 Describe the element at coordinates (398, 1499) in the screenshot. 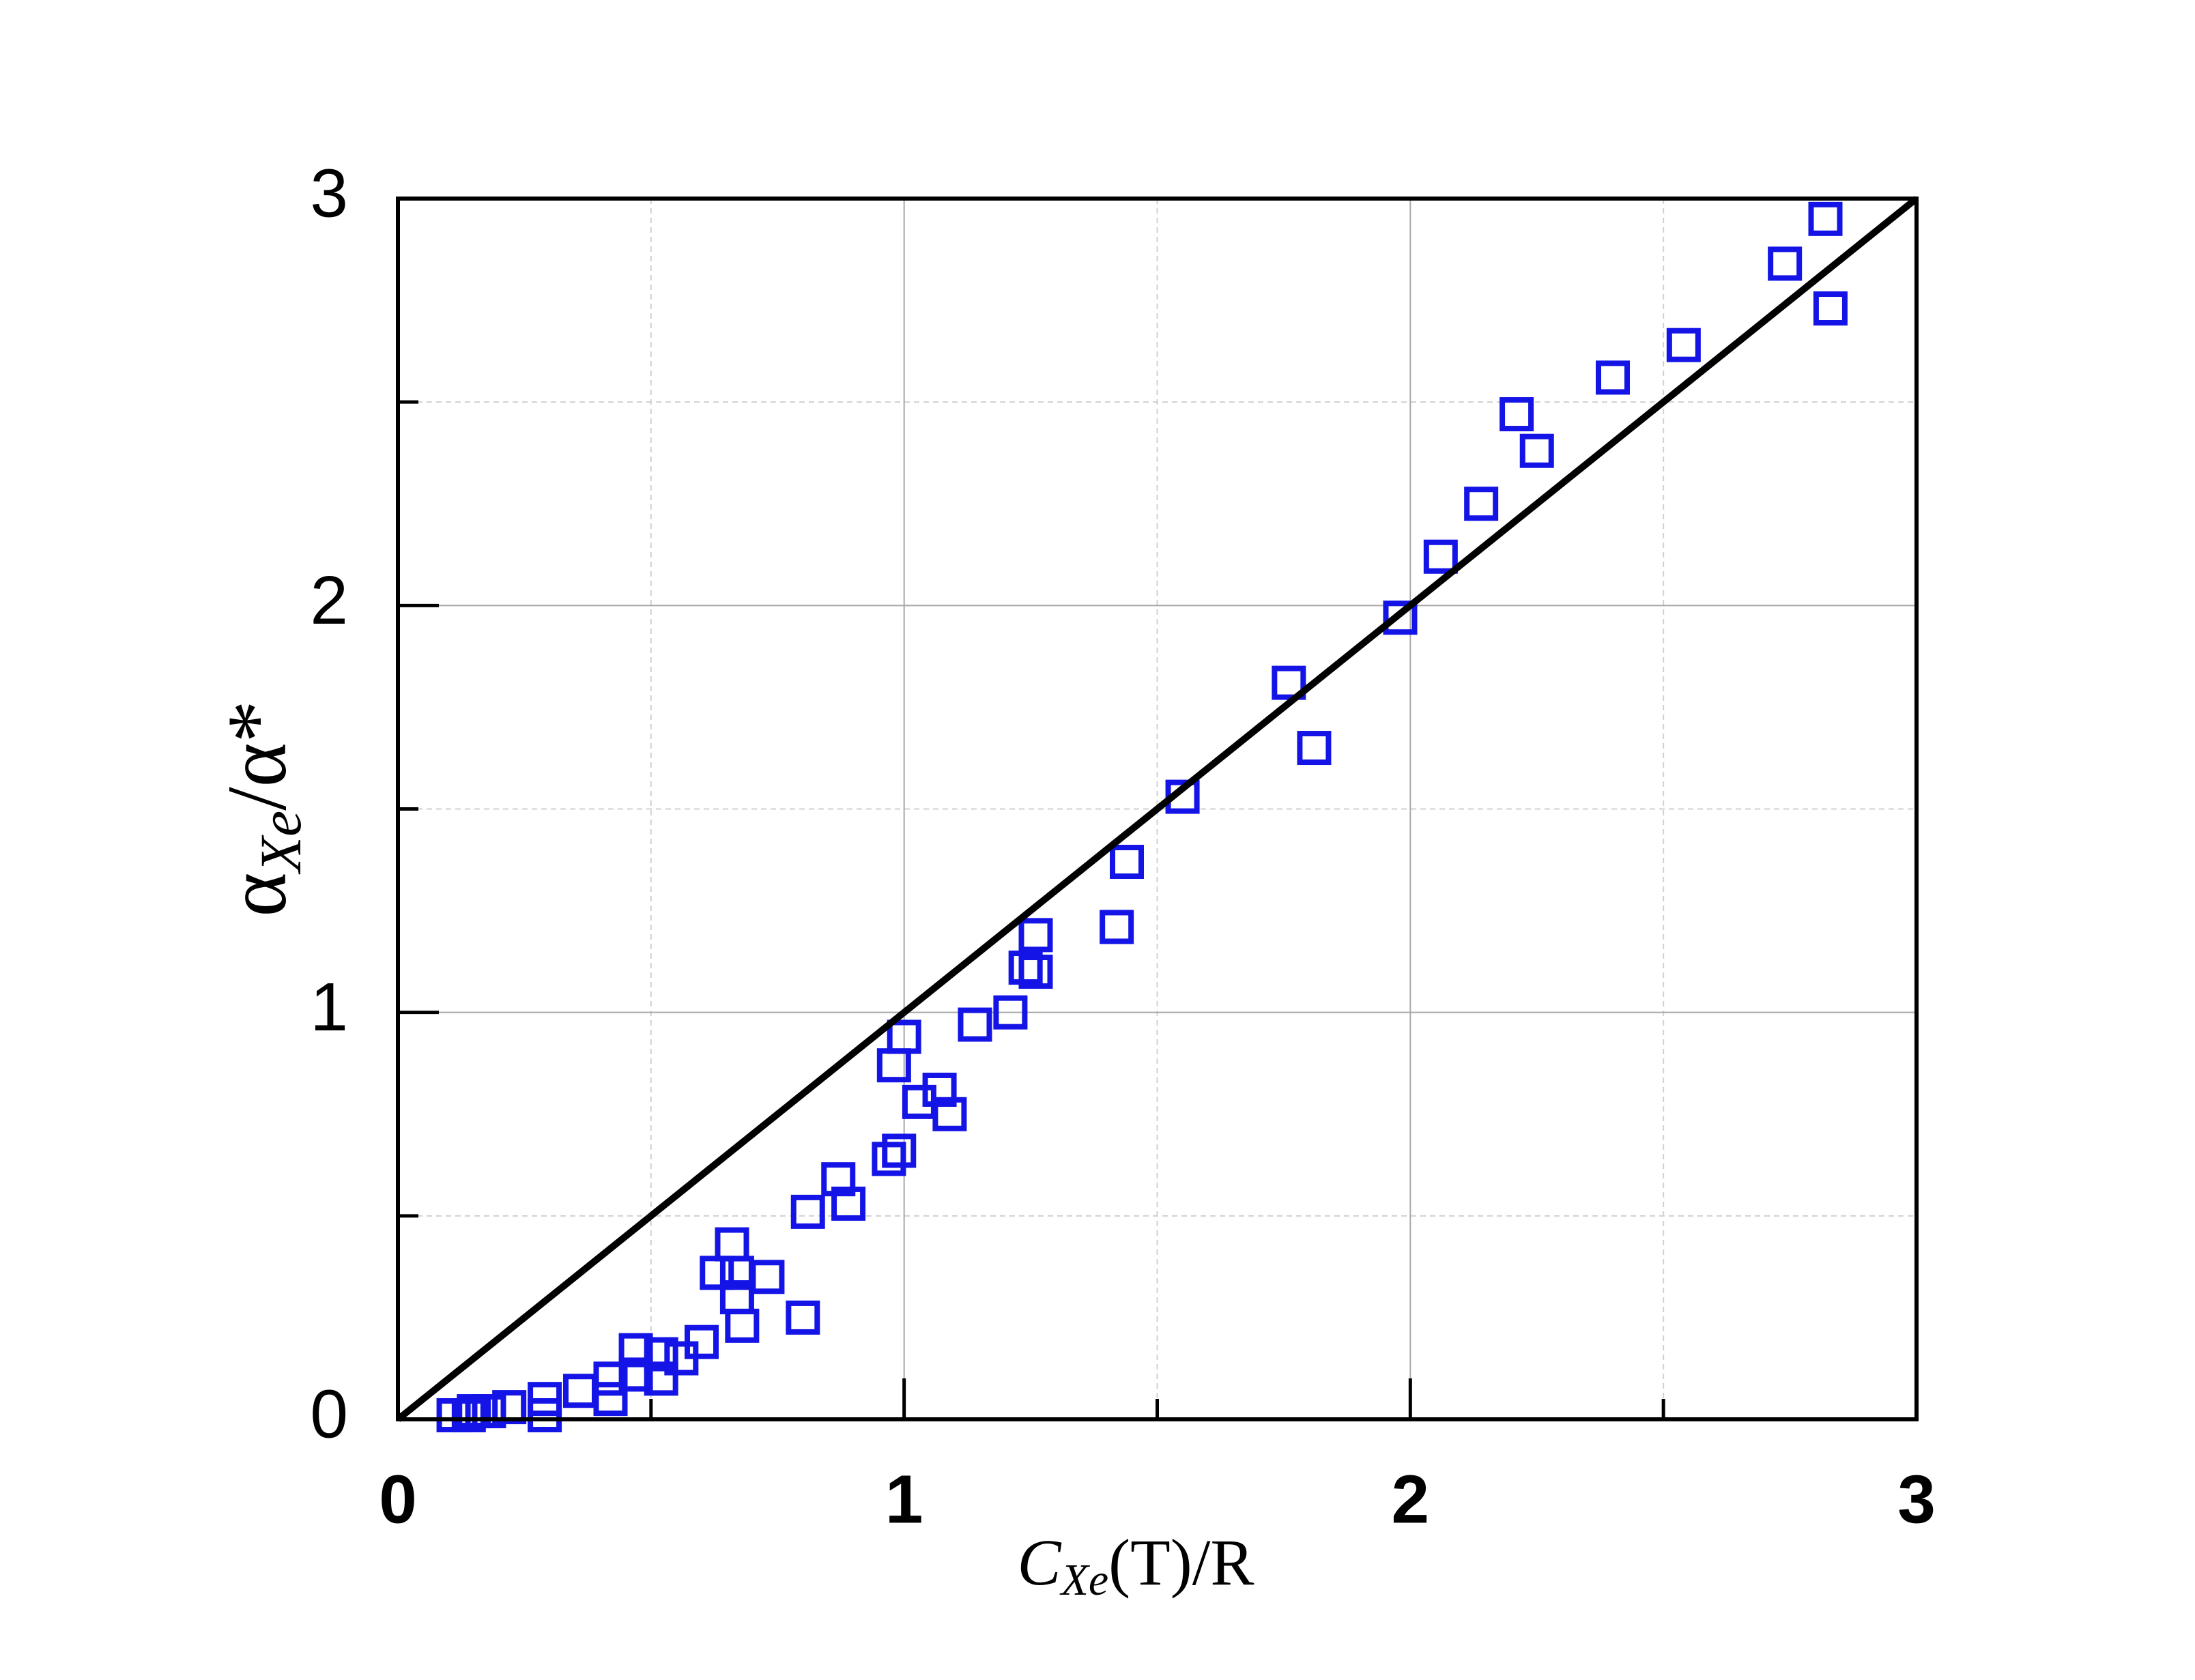

I see `x-tick-label: 0` at that location.